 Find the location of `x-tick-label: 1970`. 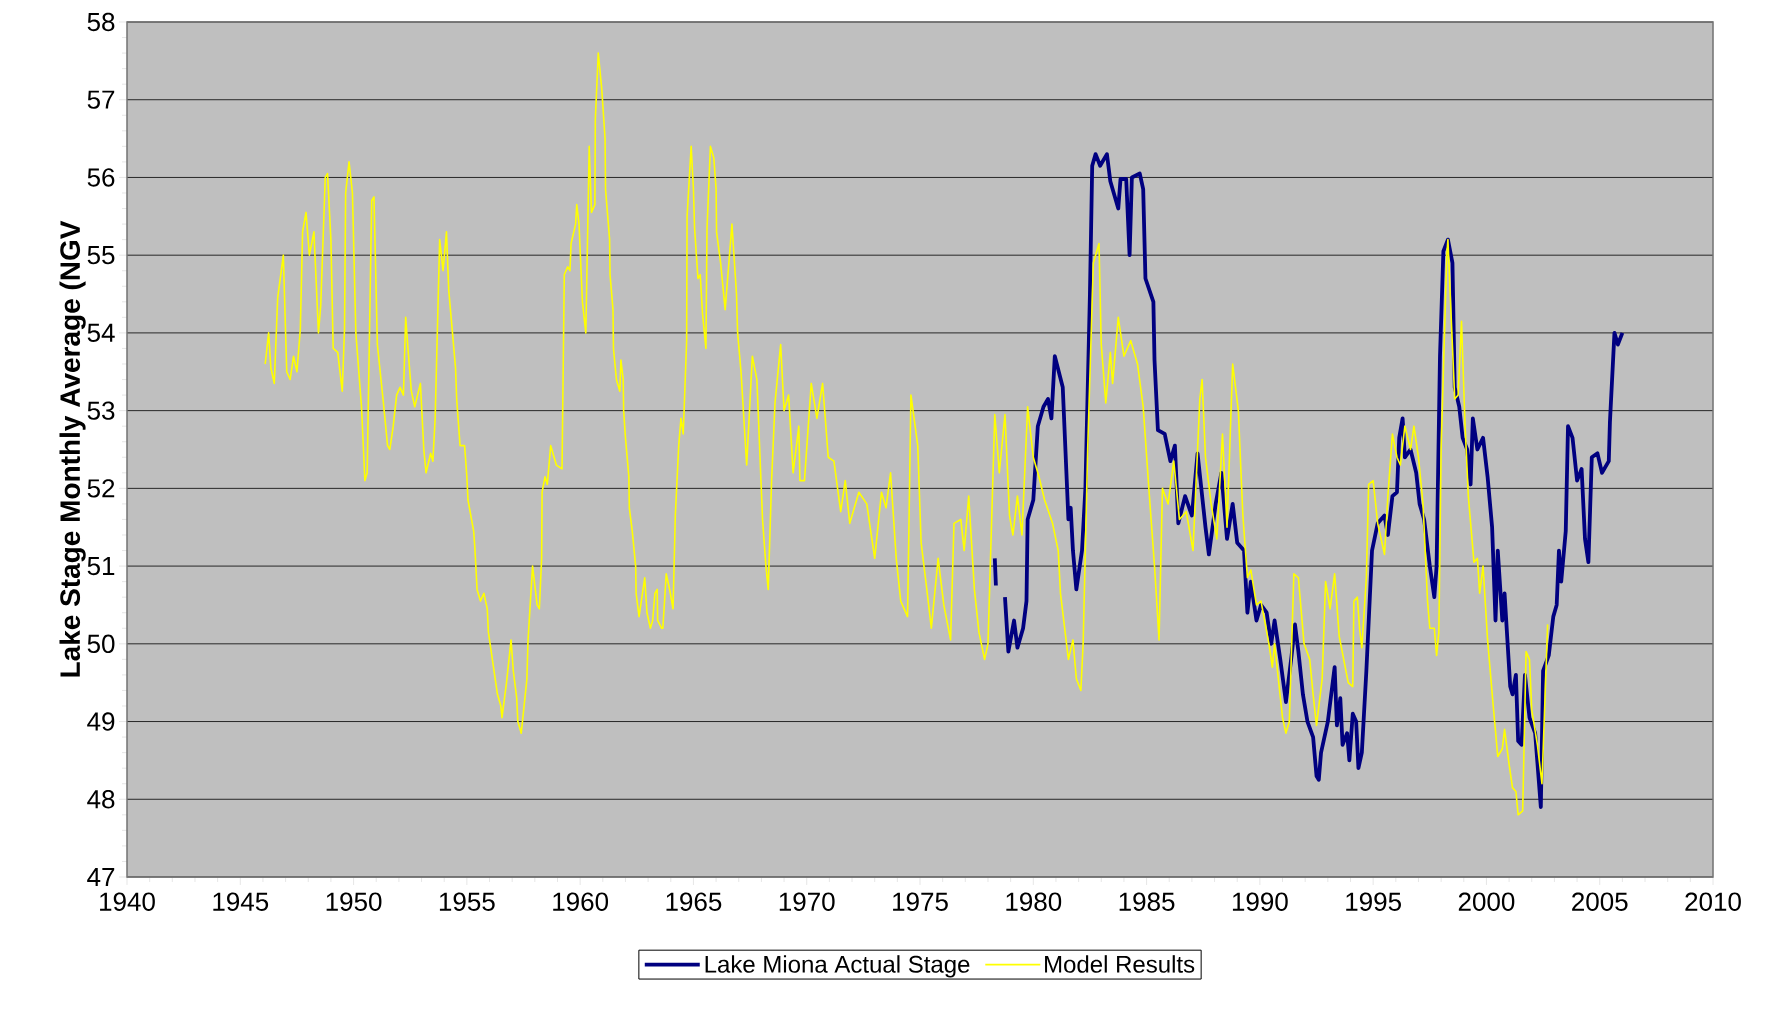

x-tick-label: 1970 is located at coordinates (807, 901).